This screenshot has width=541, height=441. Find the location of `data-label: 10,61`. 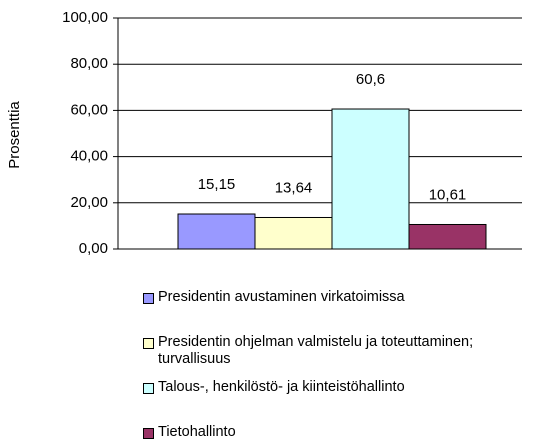

data-label: 10,61 is located at coordinates (448, 194).